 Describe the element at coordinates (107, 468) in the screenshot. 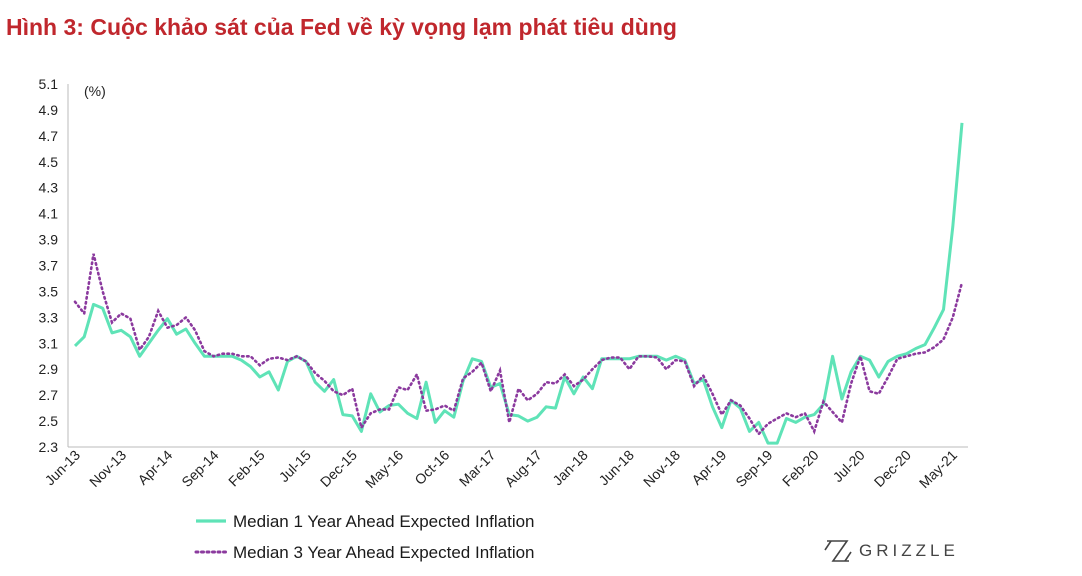

I see `x-tick-label: Nov-13` at that location.